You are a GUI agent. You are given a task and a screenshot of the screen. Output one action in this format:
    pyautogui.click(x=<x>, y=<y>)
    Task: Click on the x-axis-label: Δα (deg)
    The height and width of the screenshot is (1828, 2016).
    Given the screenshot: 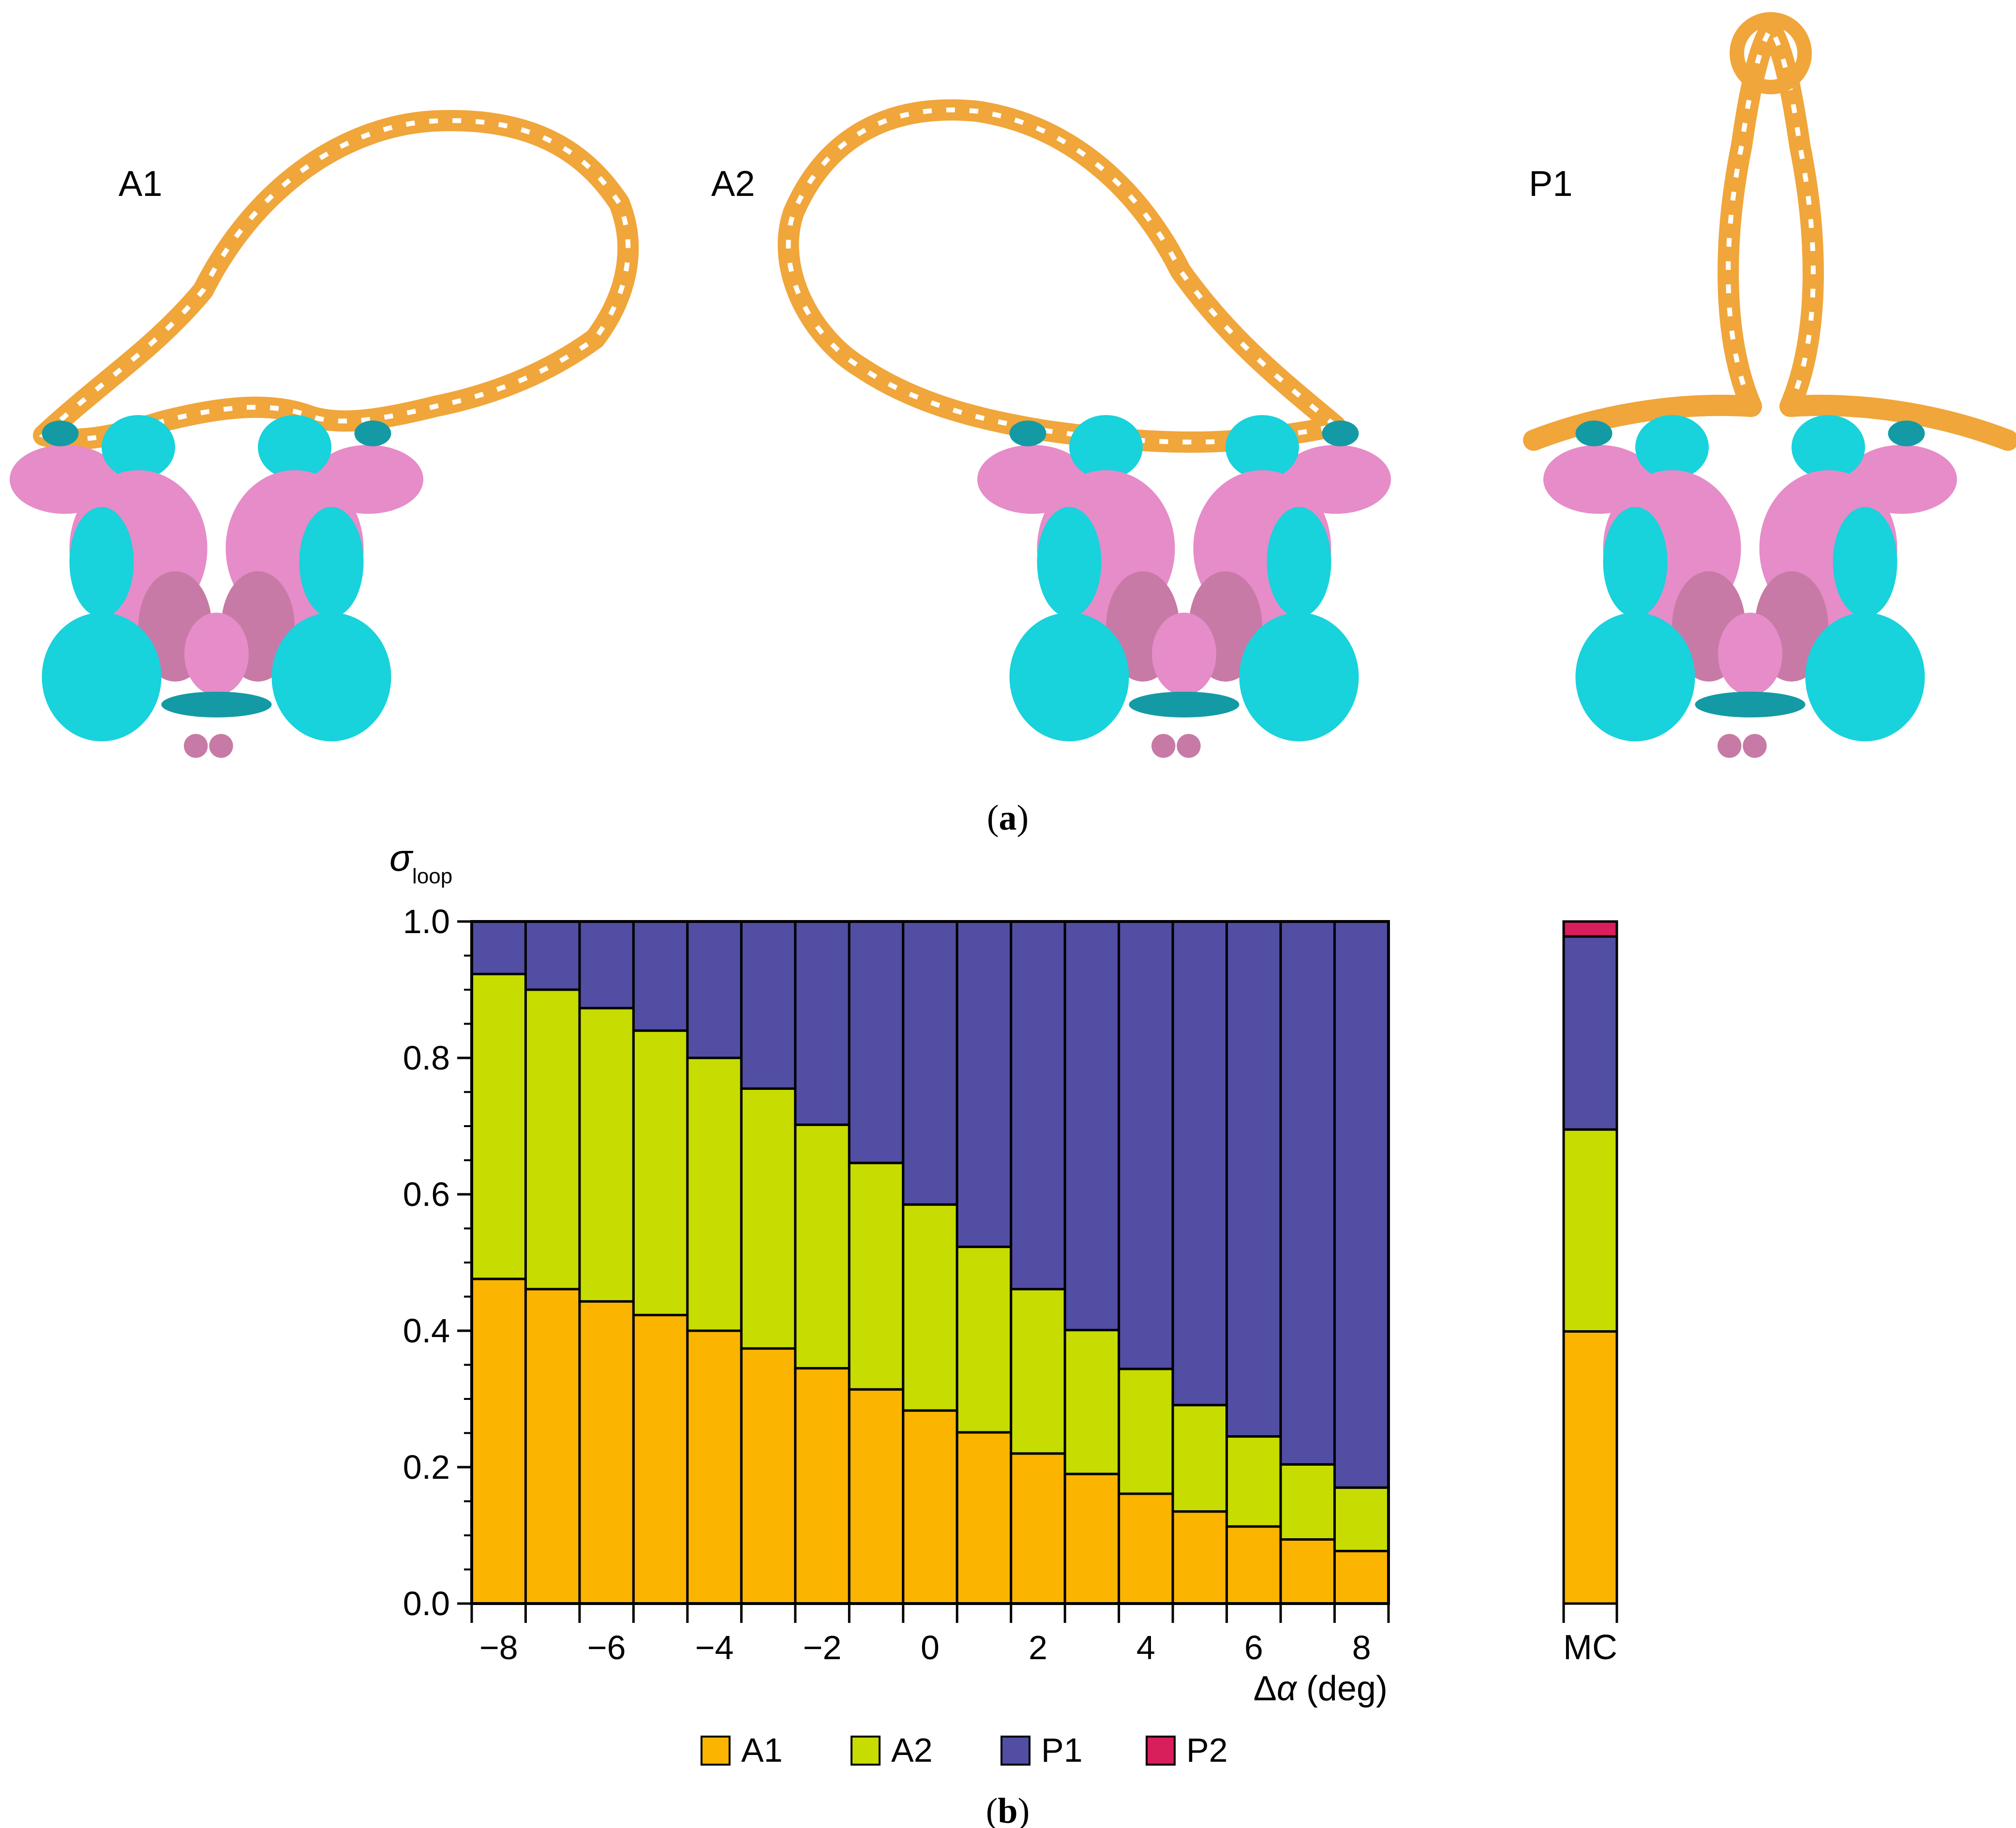 What is the action you would take?
    pyautogui.click(x=1321, y=1688)
    